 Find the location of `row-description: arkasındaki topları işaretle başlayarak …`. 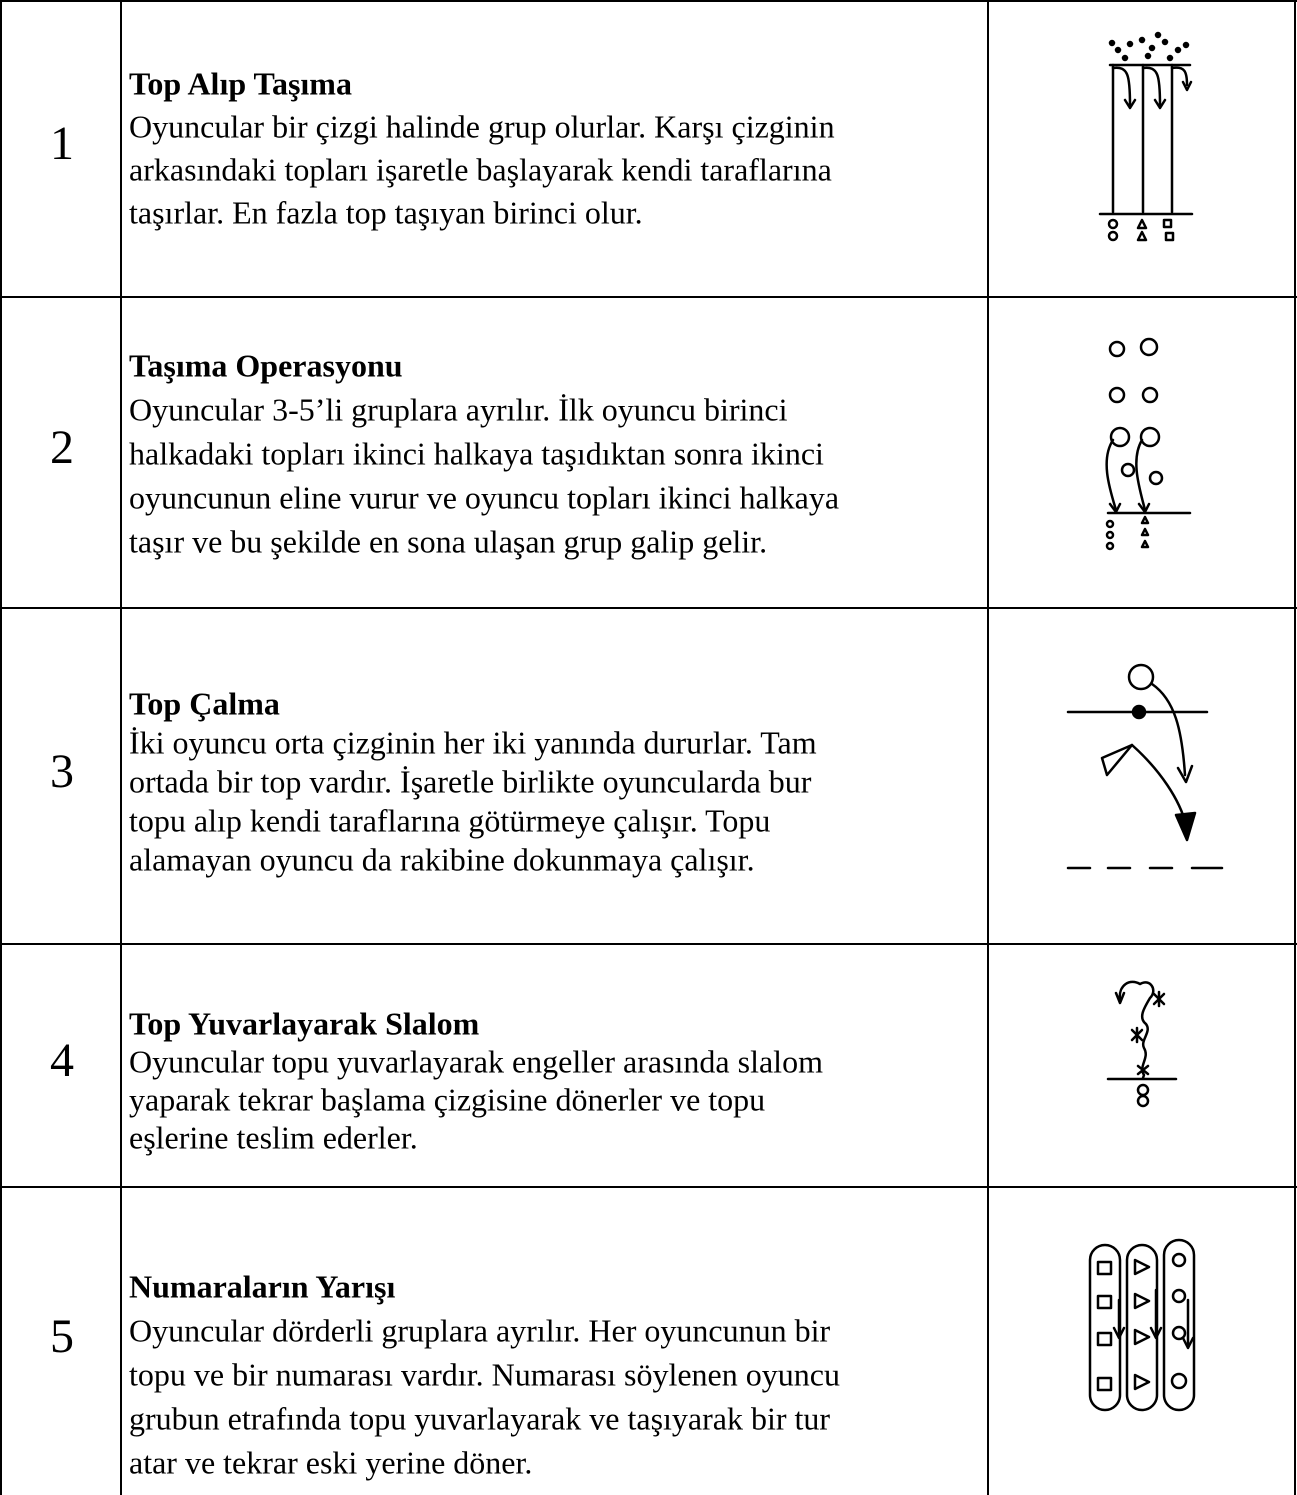

row-description: arkasındaki topları işaretle başlayarak … is located at coordinates (480, 169).